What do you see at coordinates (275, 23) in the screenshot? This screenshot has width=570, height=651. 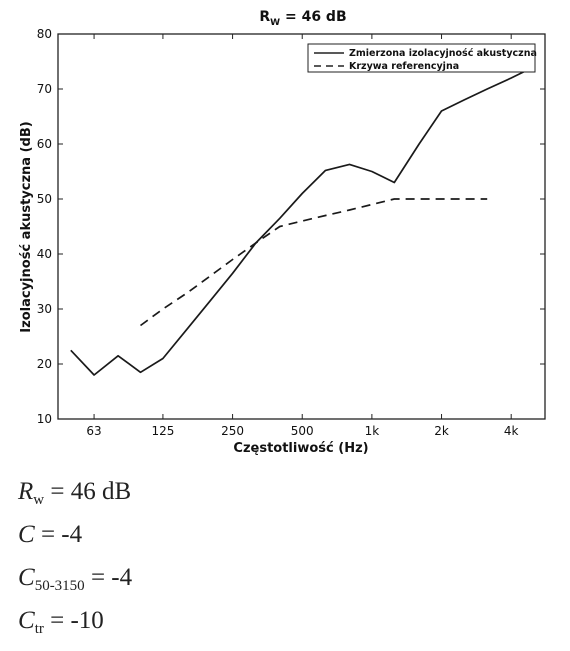 I see `chart-title-subscript: W` at bounding box center [275, 23].